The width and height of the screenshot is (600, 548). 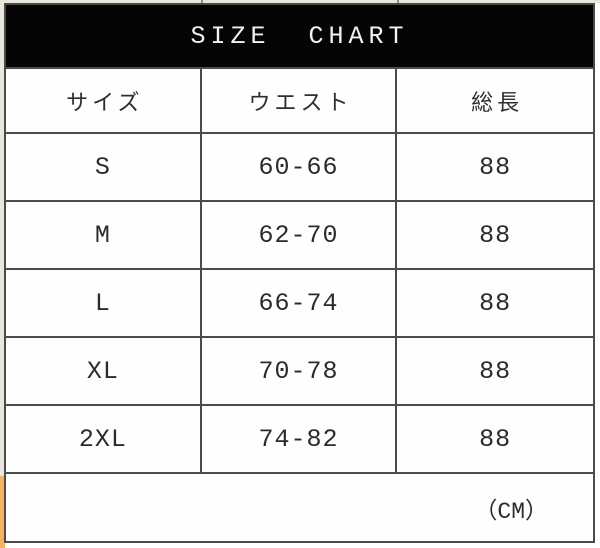 I want to click on column-header-waist: ウエスト, so click(x=300, y=100).